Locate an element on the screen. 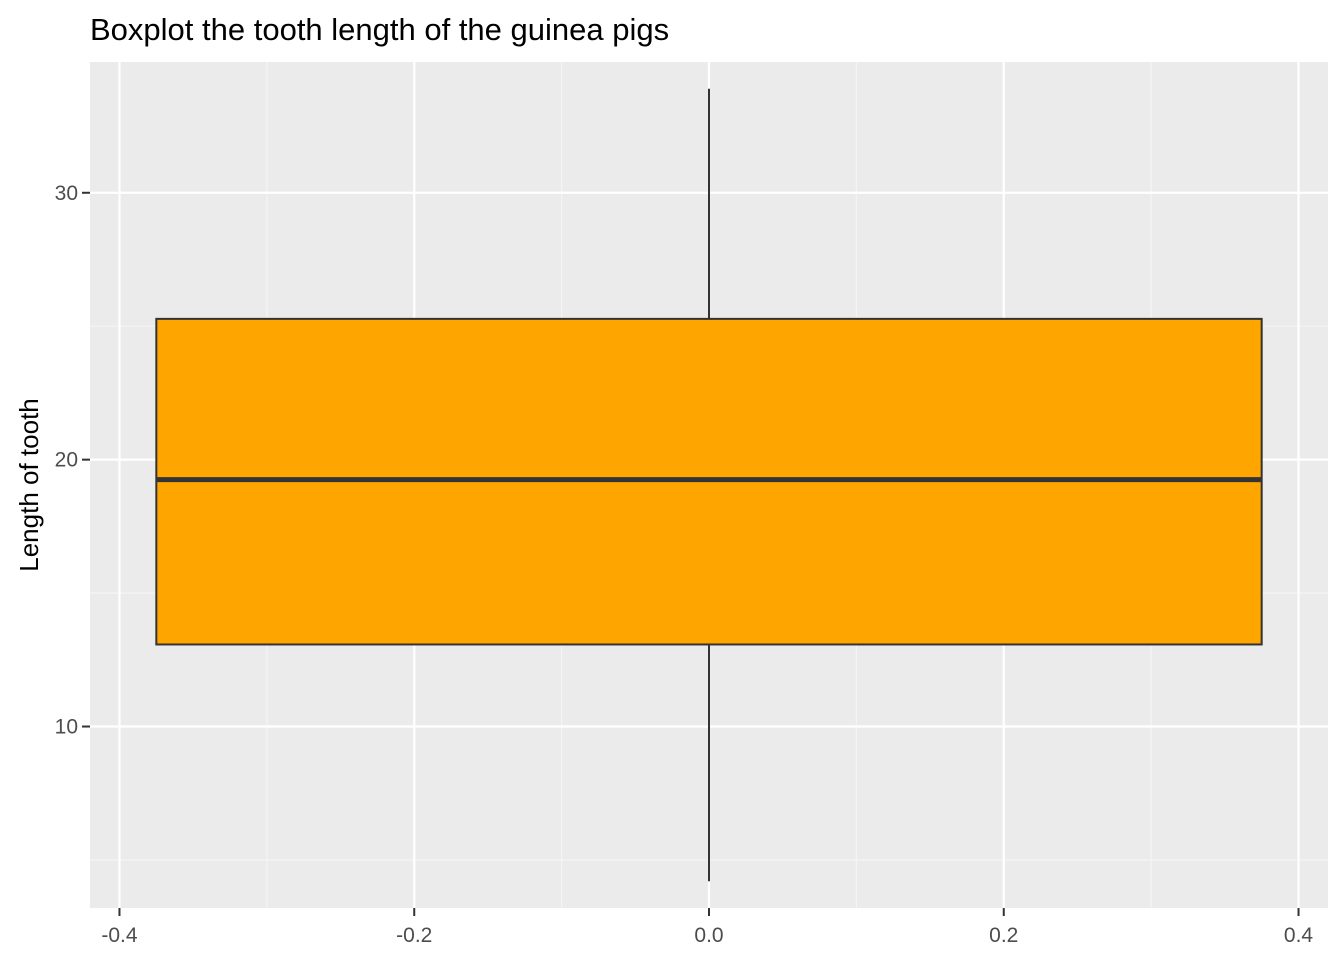  y-axis-title: Length of tooth is located at coordinates (29, 484).